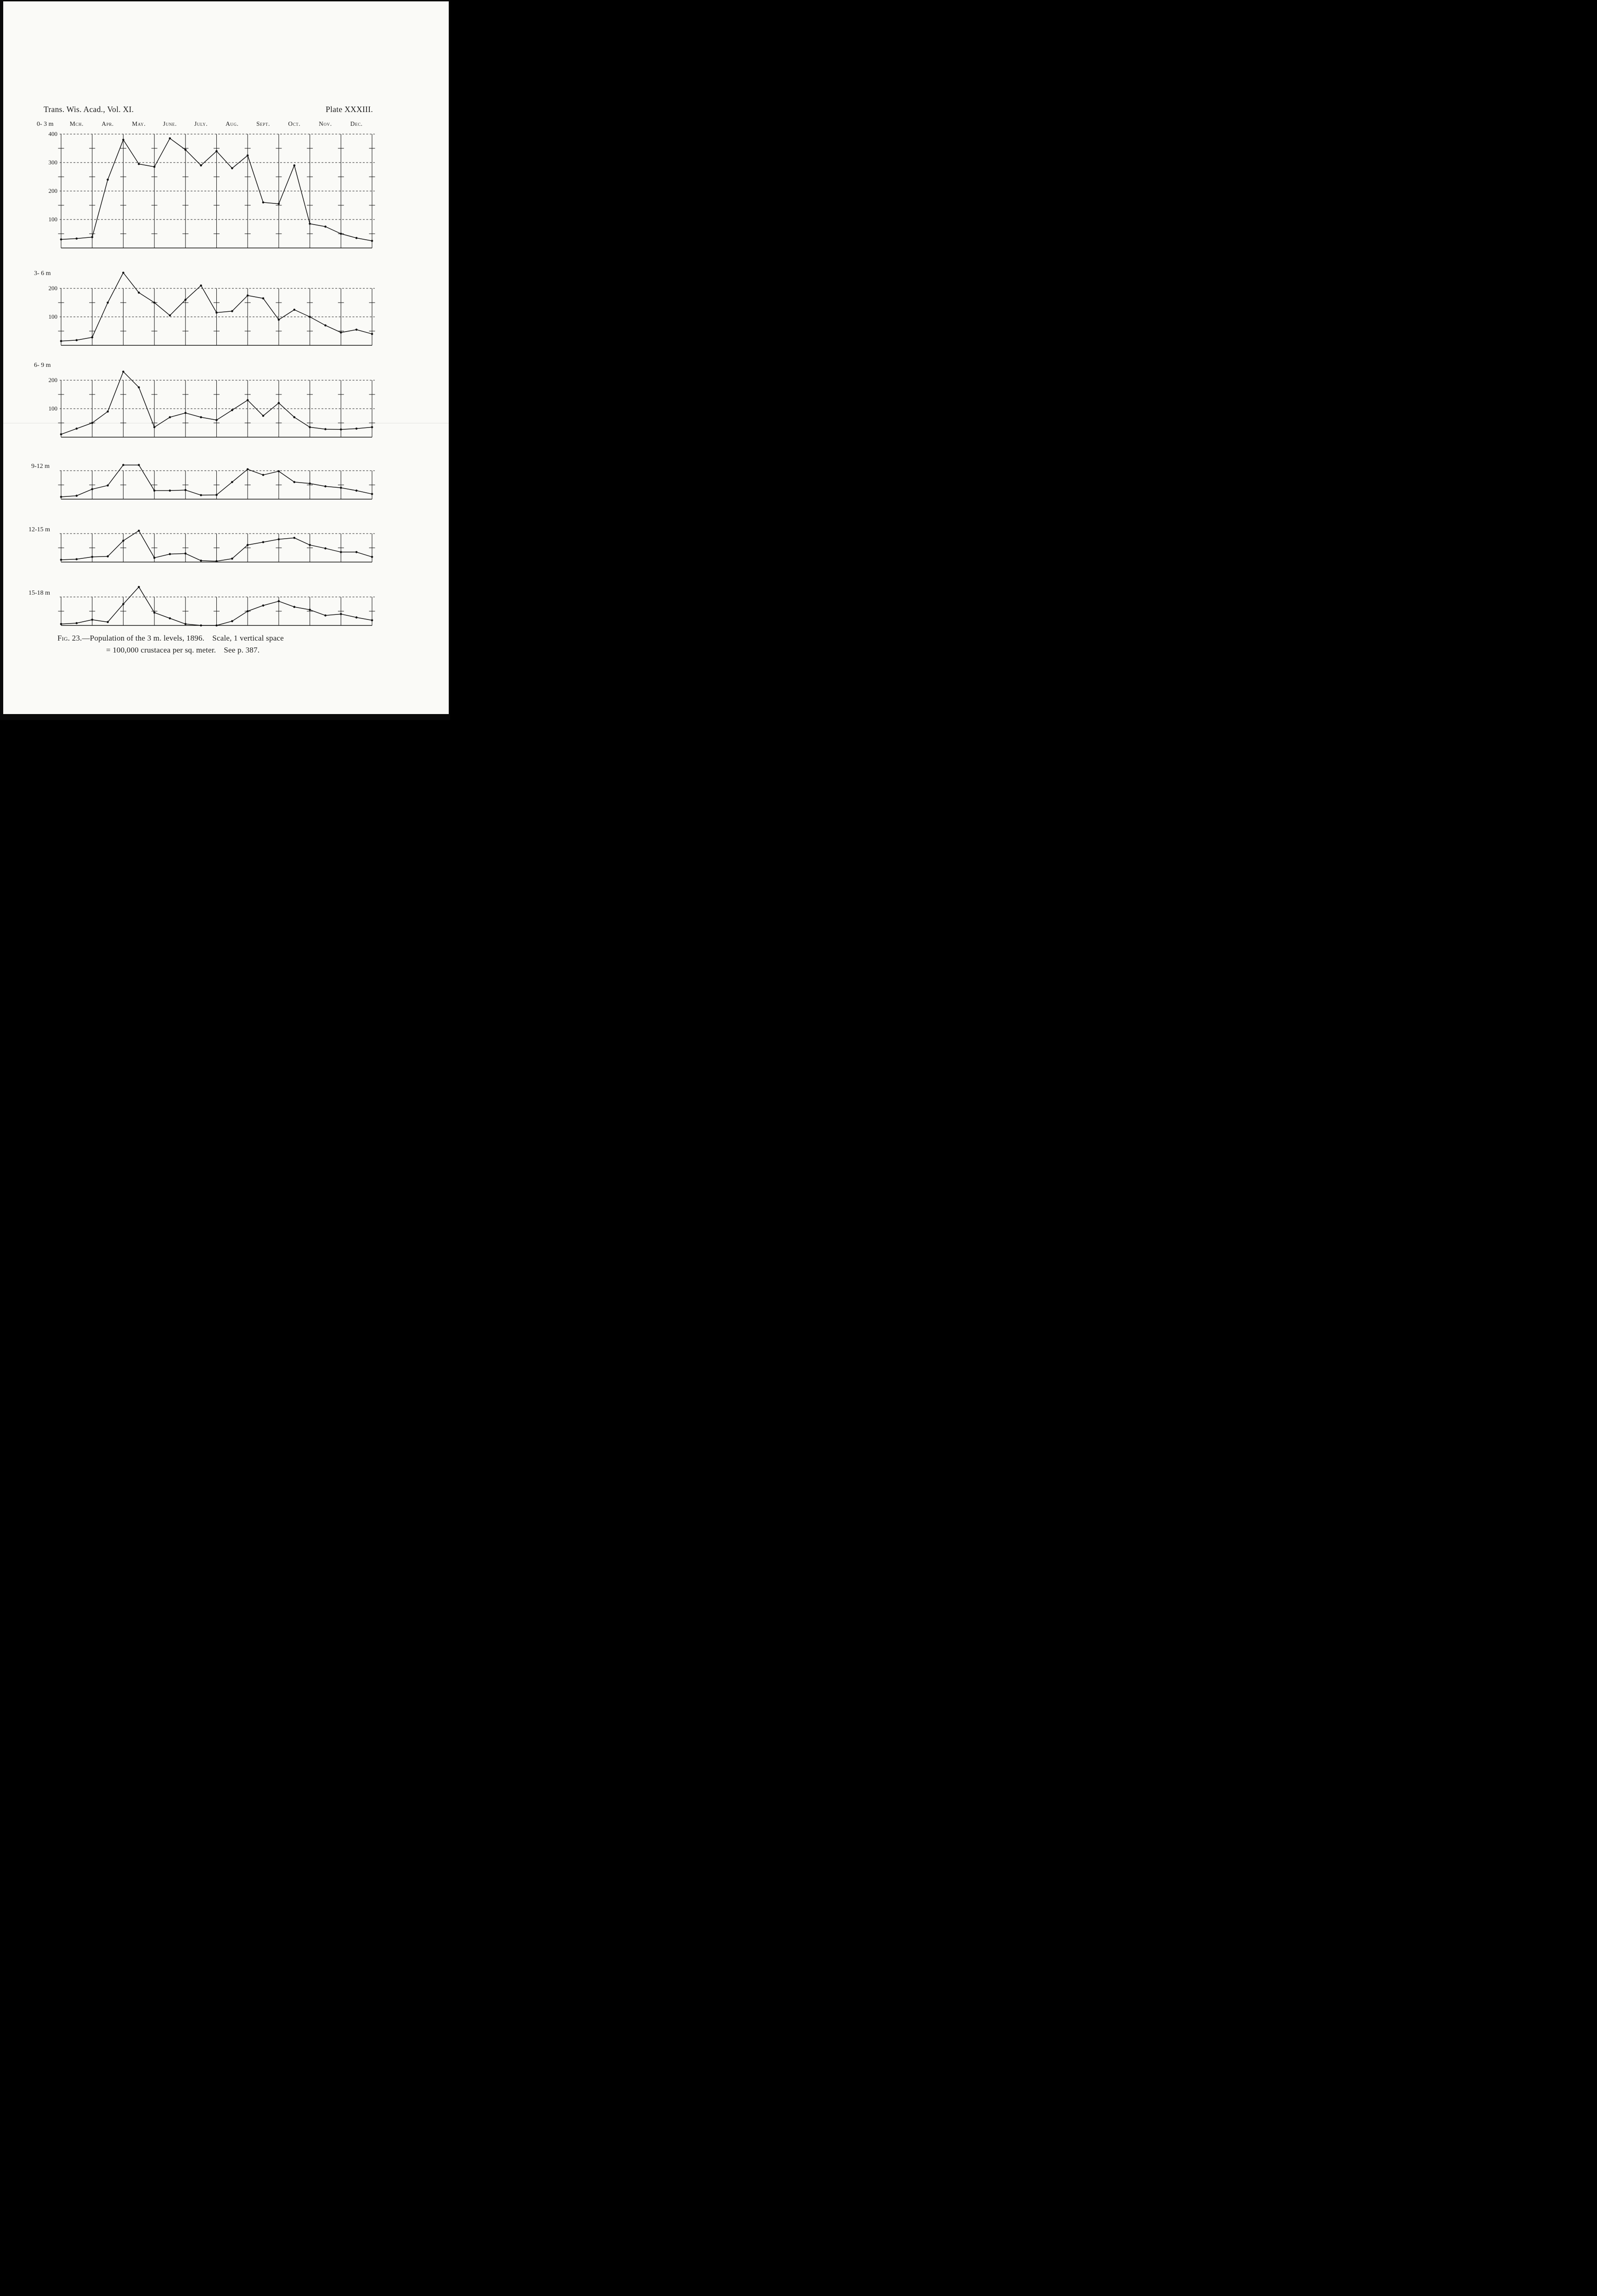 This screenshot has height=2296, width=1597. What do you see at coordinates (39, 593) in the screenshot?
I see `depth-label: 15-18 m` at bounding box center [39, 593].